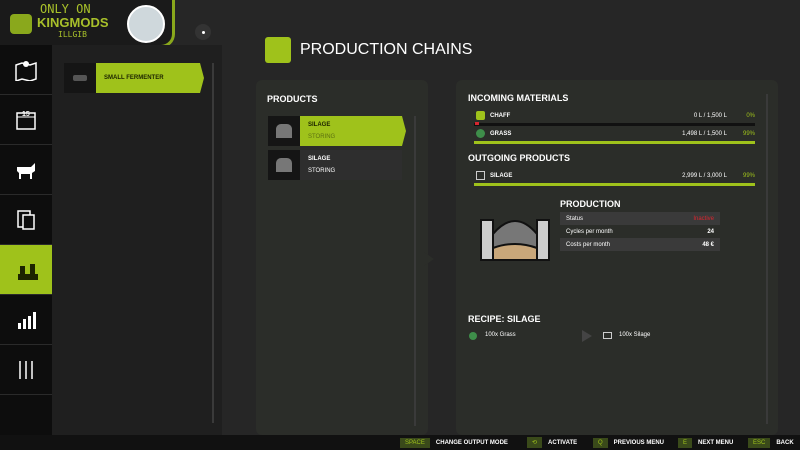 This screenshot has width=800, height=450. I want to click on sidebar-item-calendar, so click(26, 120).